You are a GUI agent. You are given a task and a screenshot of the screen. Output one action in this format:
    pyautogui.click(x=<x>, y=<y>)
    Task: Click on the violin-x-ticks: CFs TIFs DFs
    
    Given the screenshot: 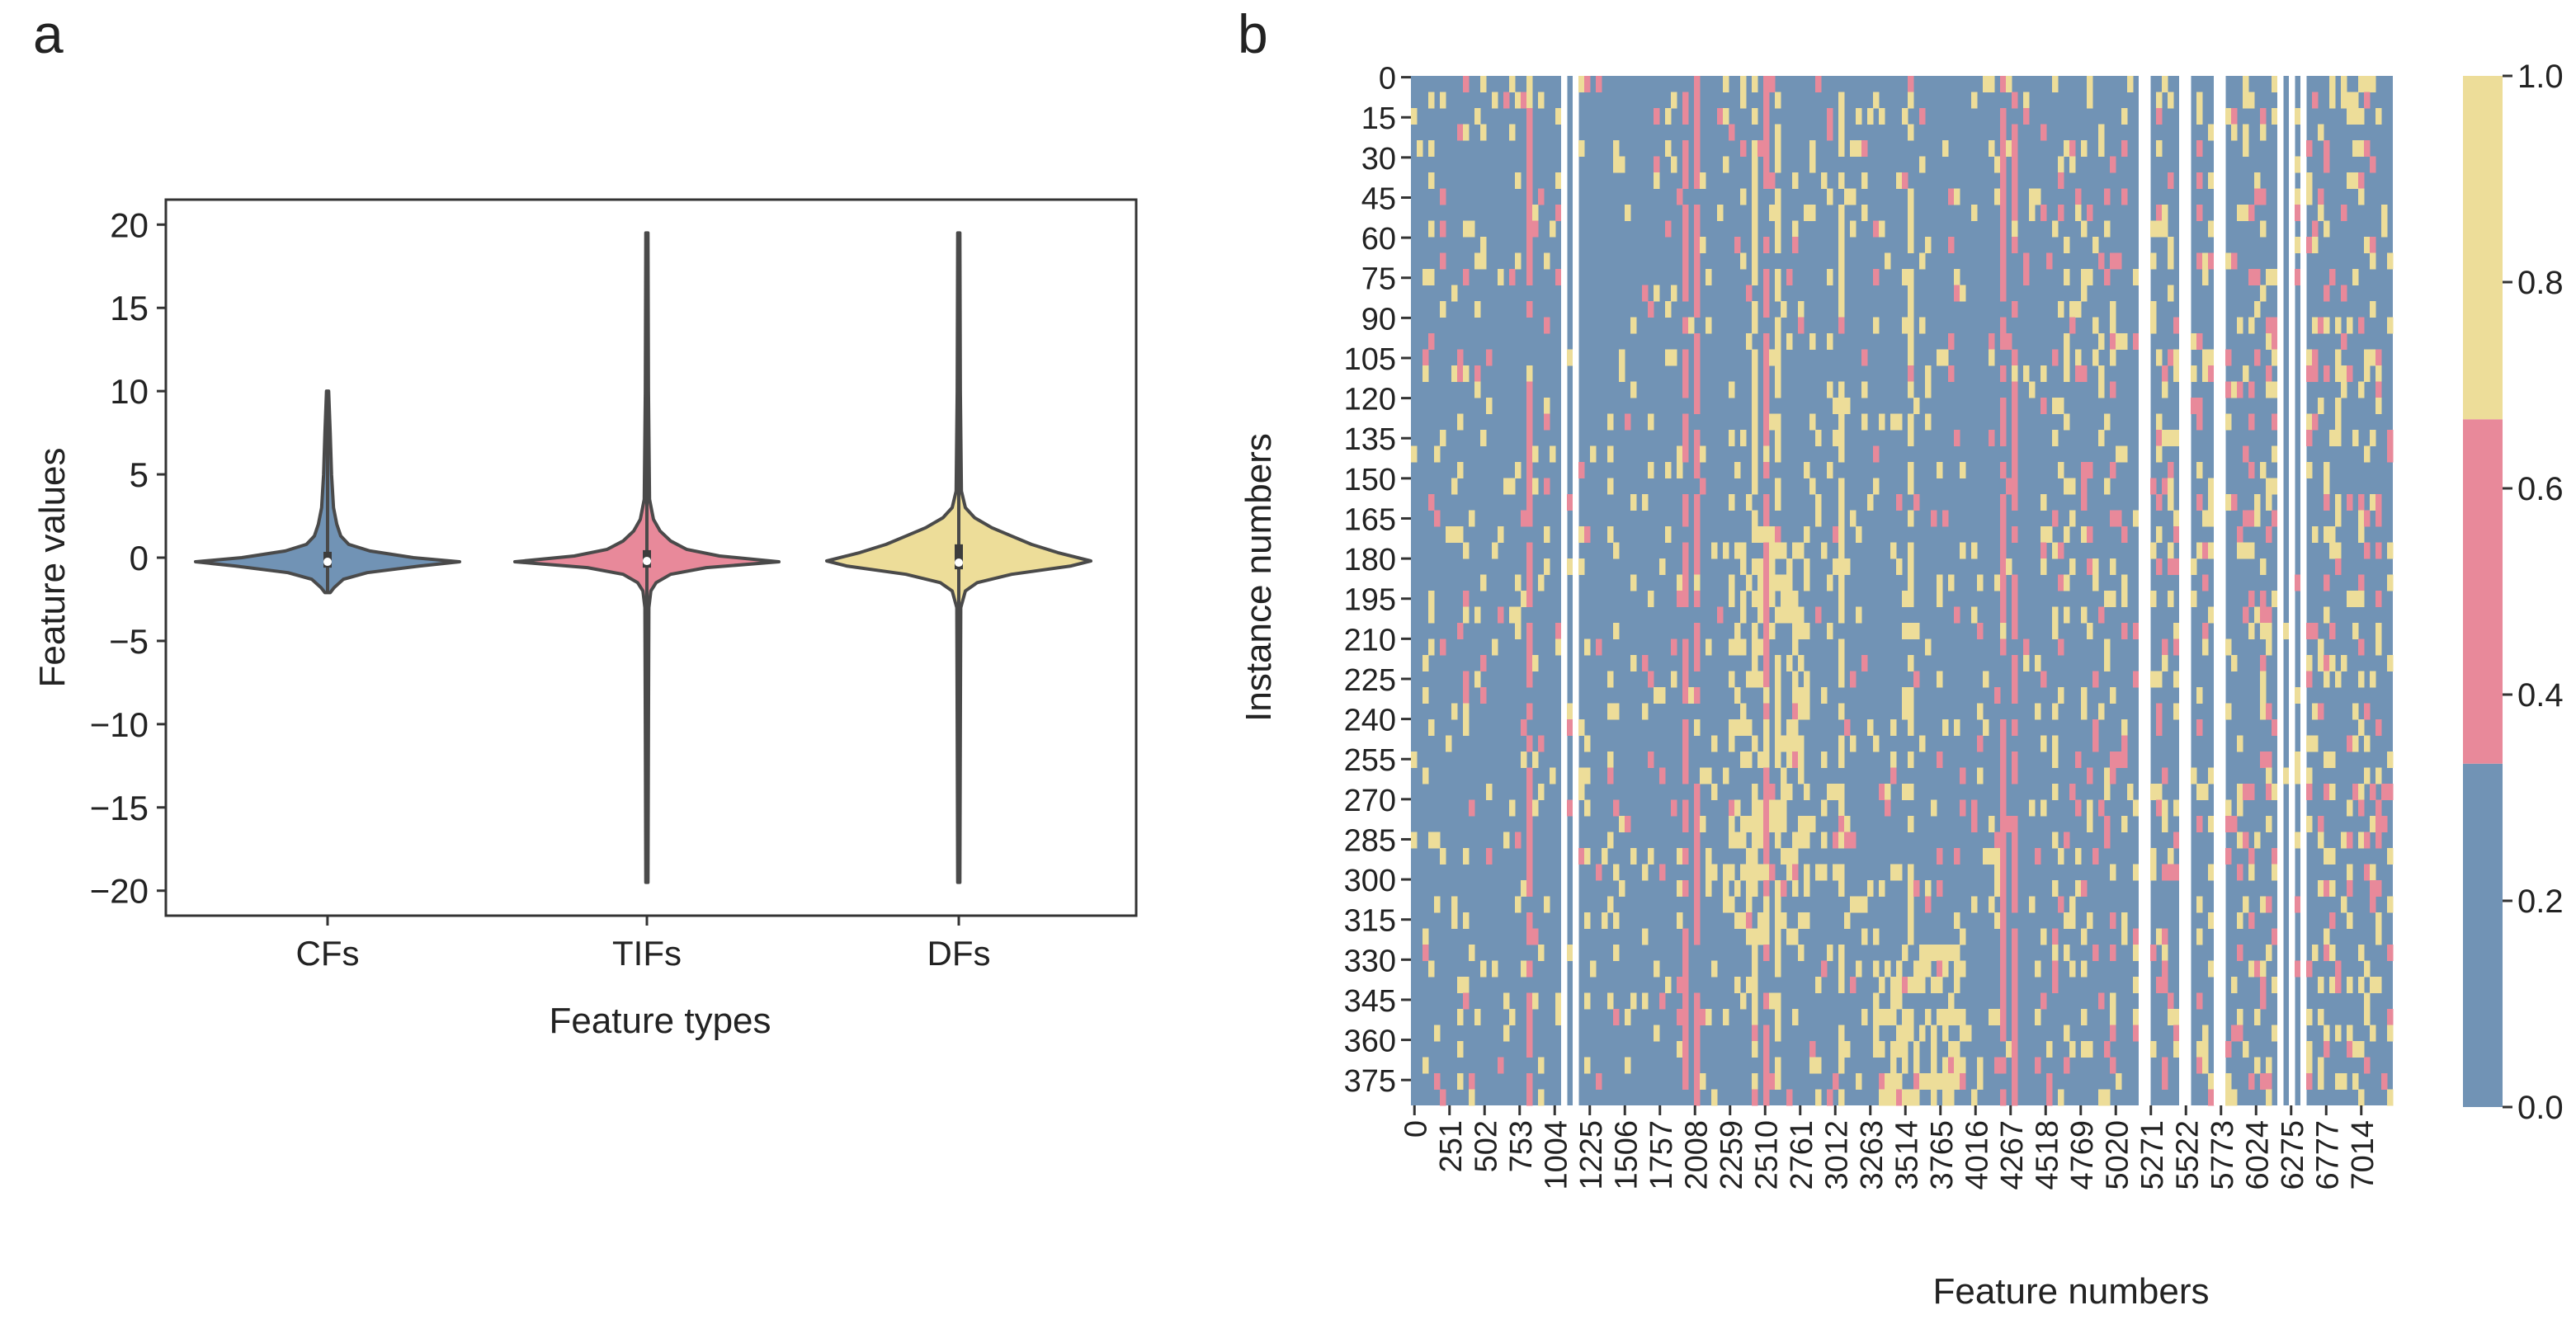 What is the action you would take?
    pyautogui.click(x=643, y=944)
    